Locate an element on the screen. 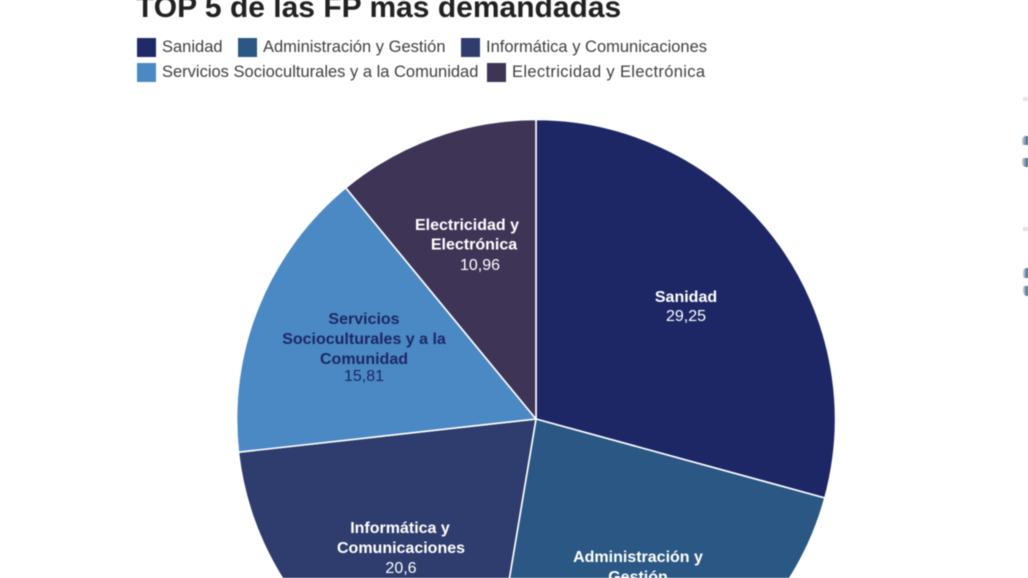 The height and width of the screenshot is (578, 1028). svg-text: Socioculturales y a la is located at coordinates (364, 339).